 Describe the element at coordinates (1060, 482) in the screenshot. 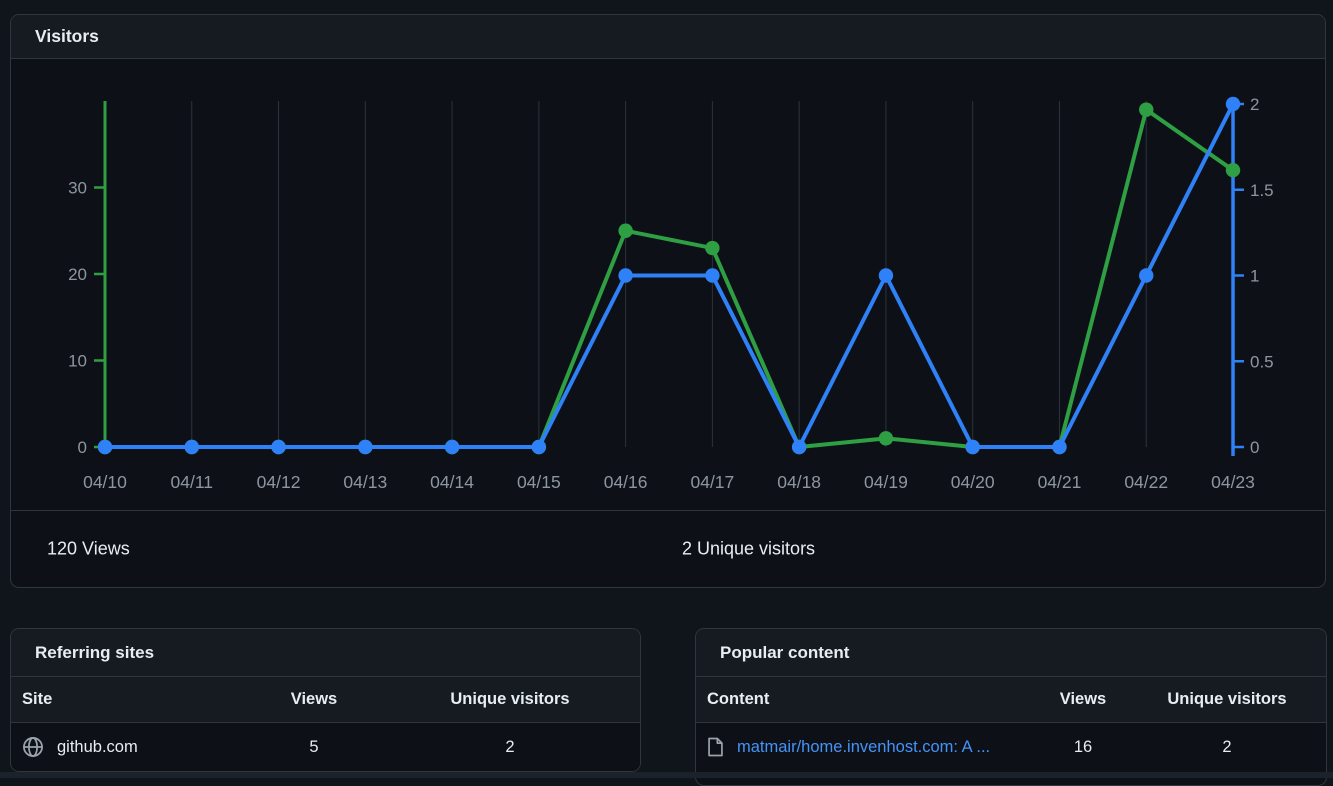

I see `x-axis-label: 04/21` at that location.